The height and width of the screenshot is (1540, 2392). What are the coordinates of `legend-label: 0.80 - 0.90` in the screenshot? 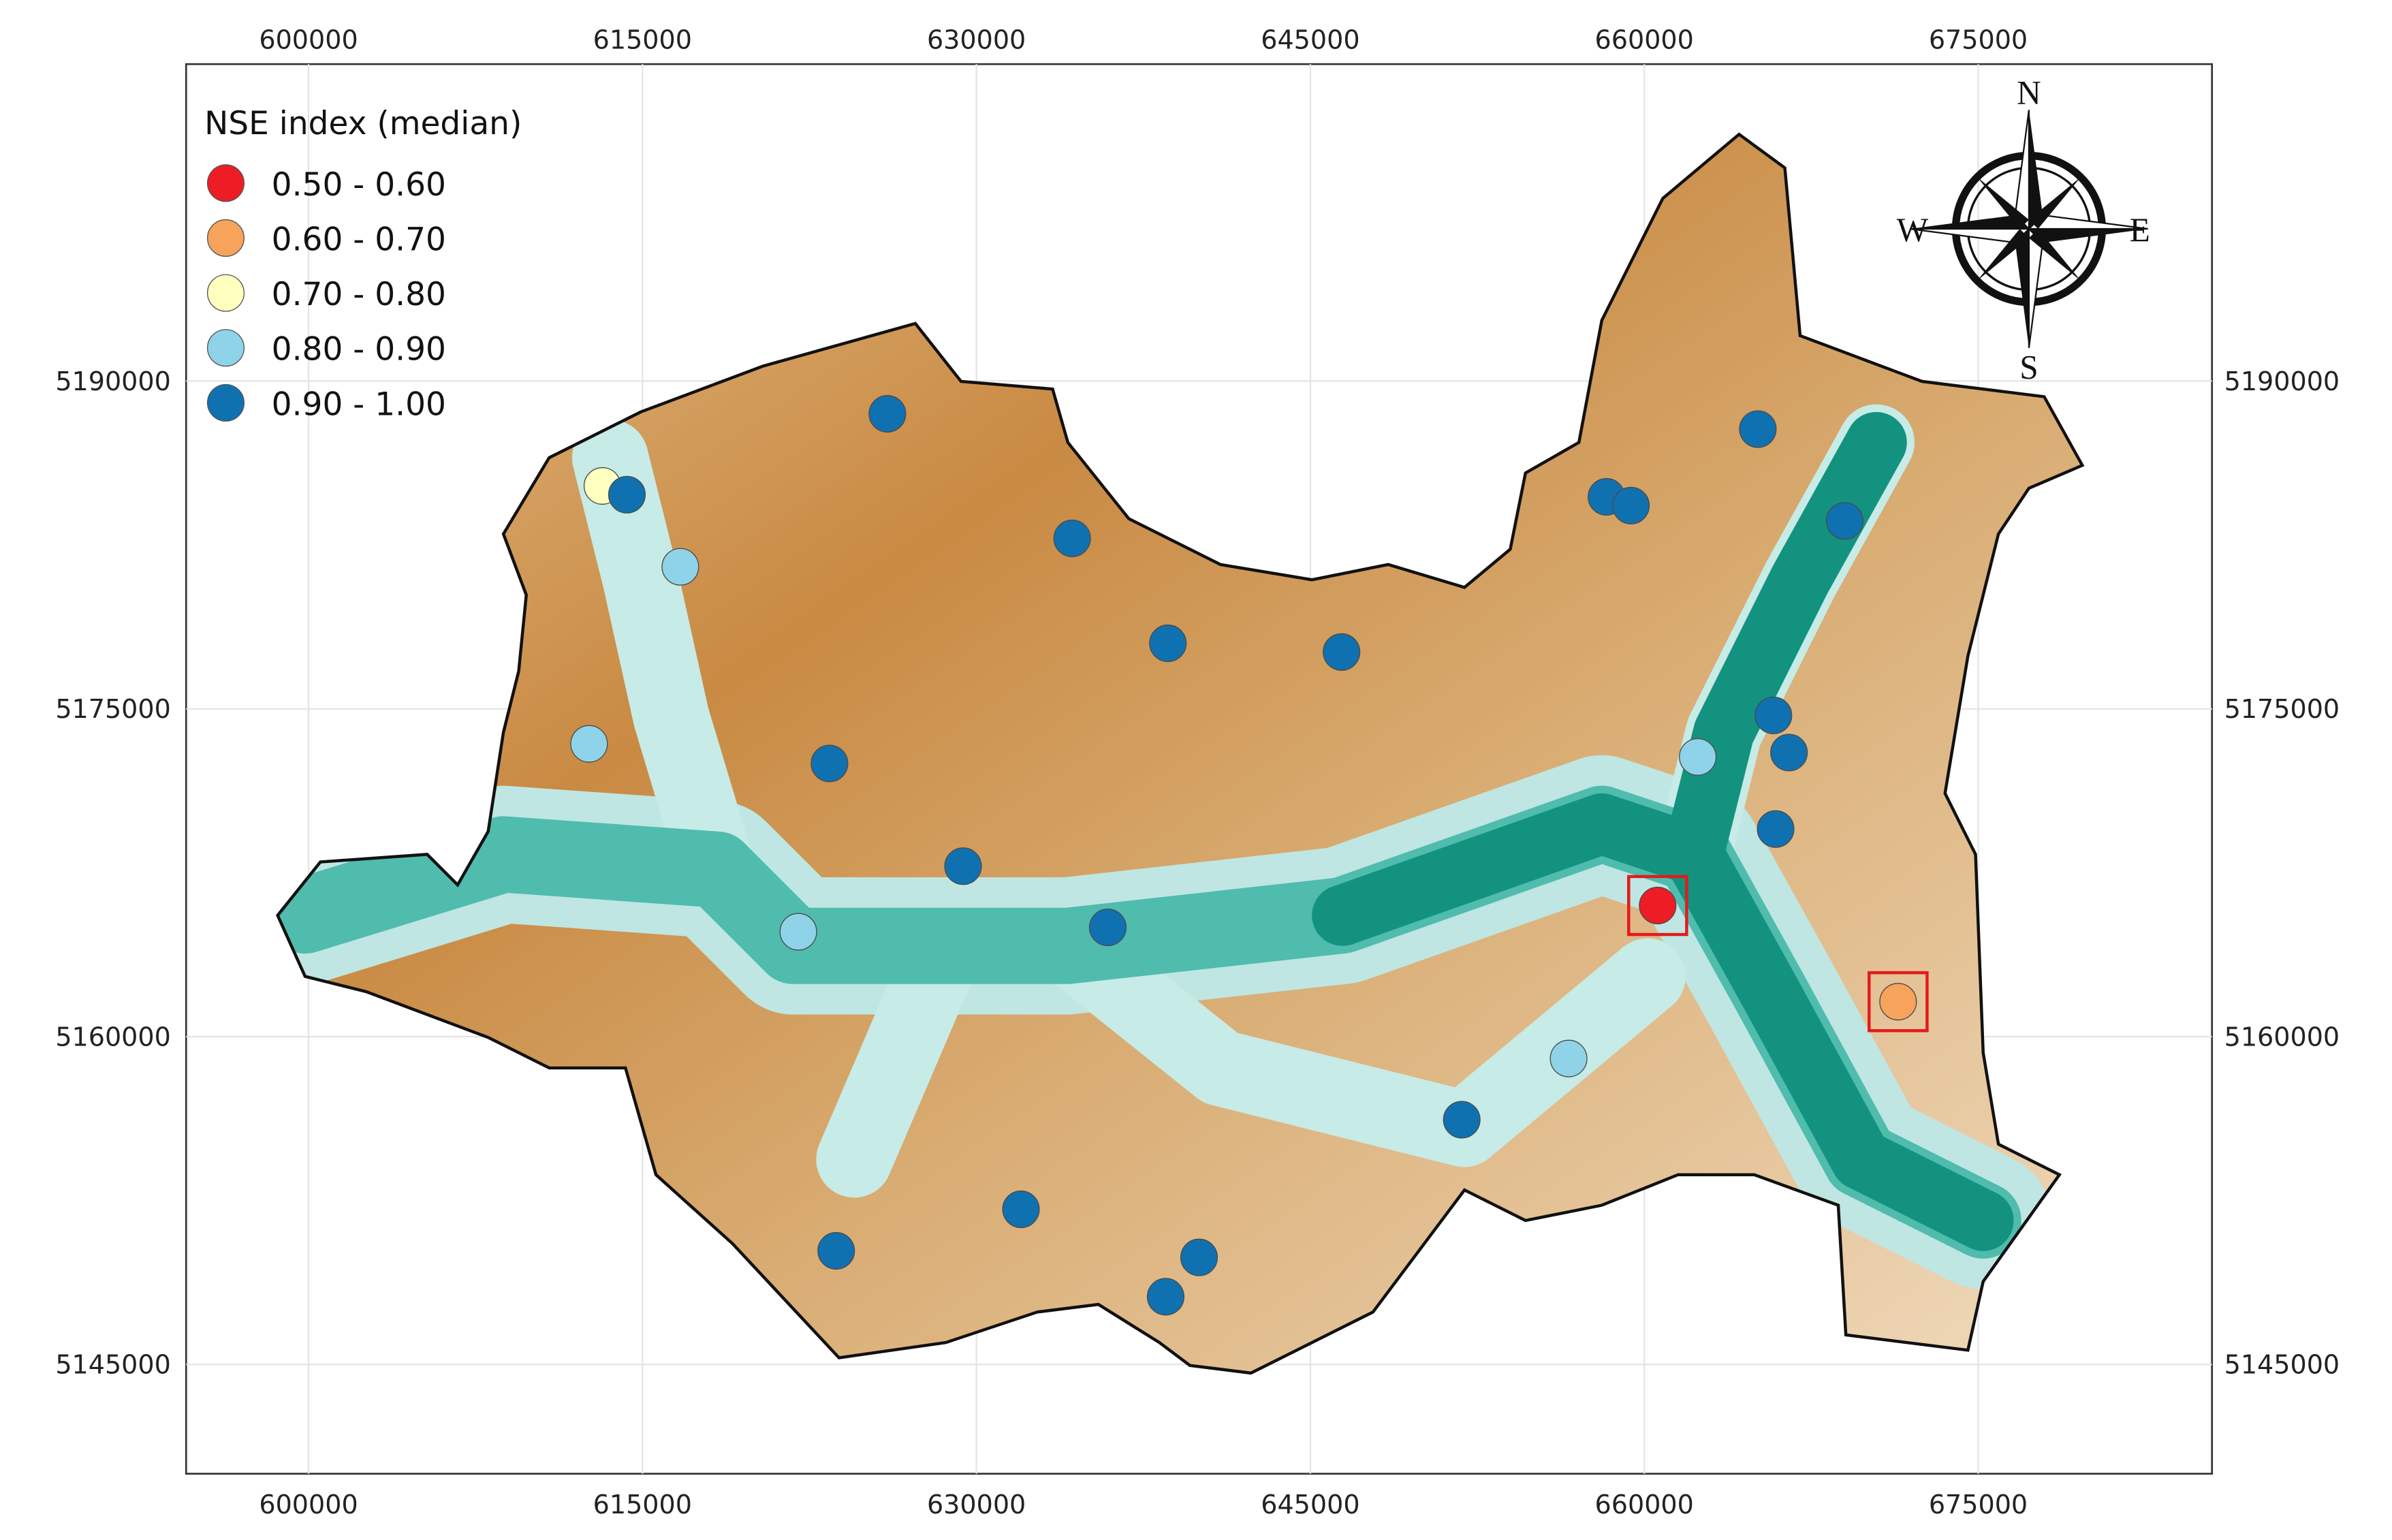 It's located at (359, 349).